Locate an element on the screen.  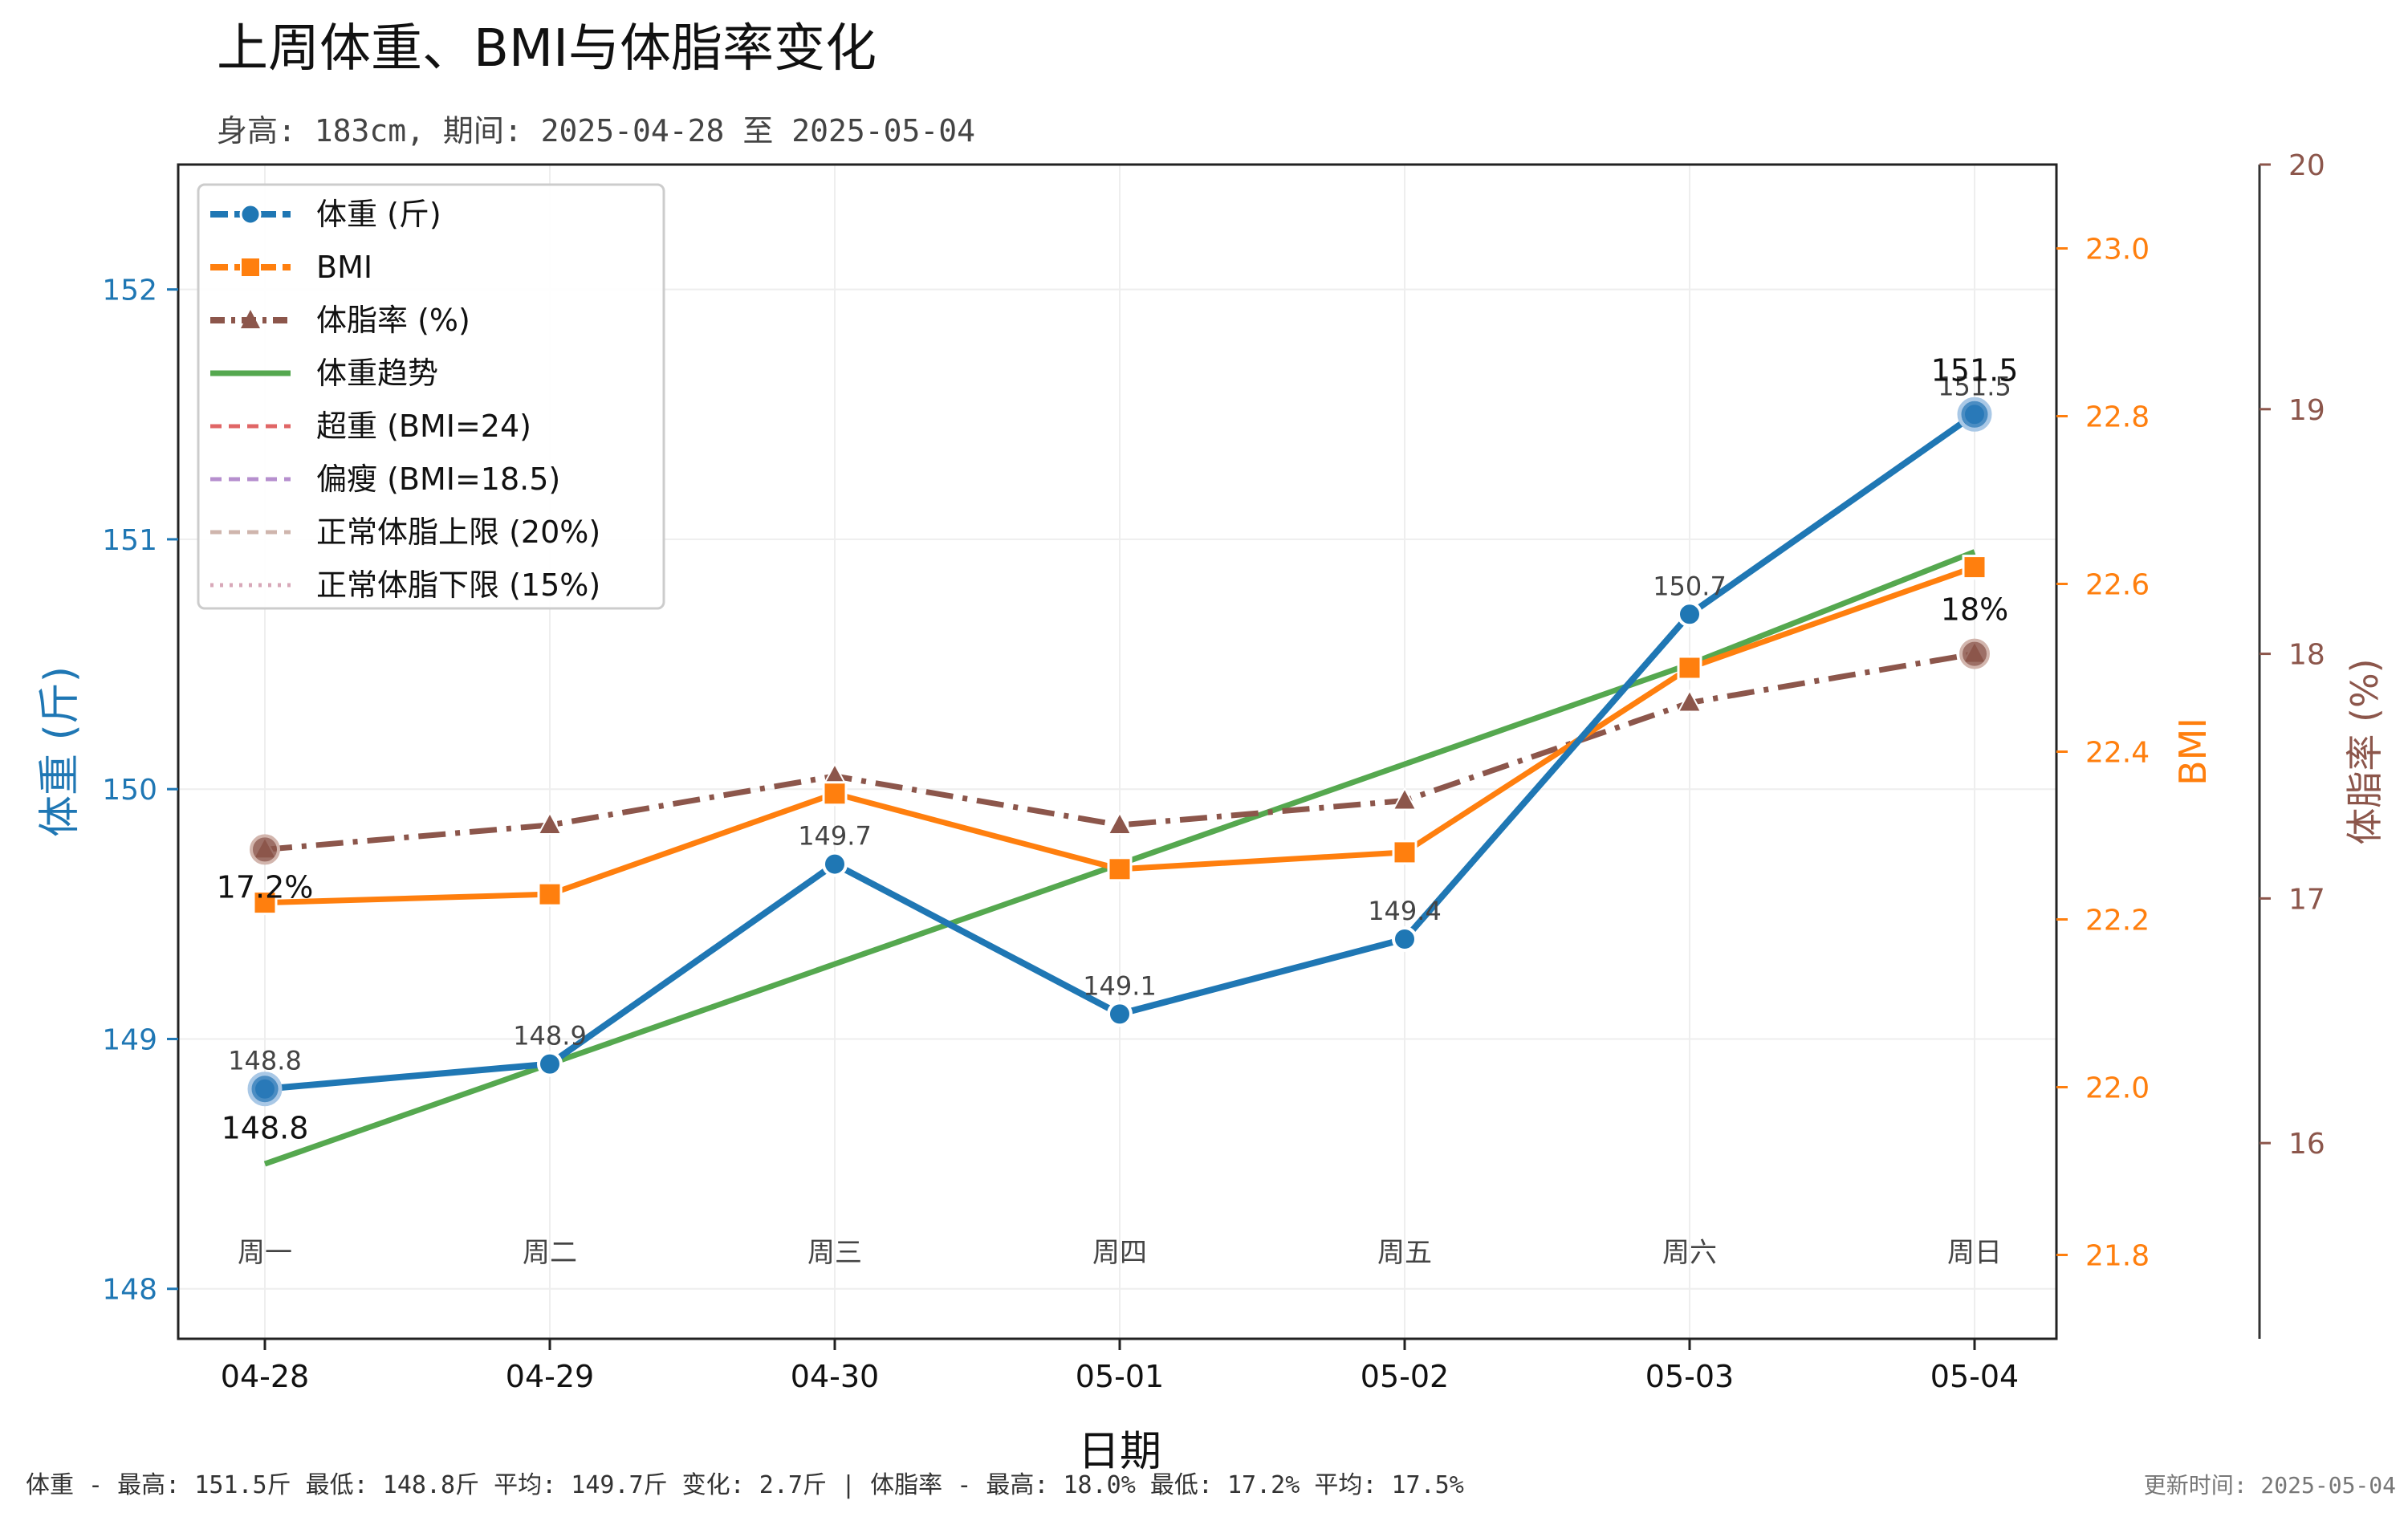
legend-entry: 正常体脂下限 (15%) is located at coordinates (458, 585).